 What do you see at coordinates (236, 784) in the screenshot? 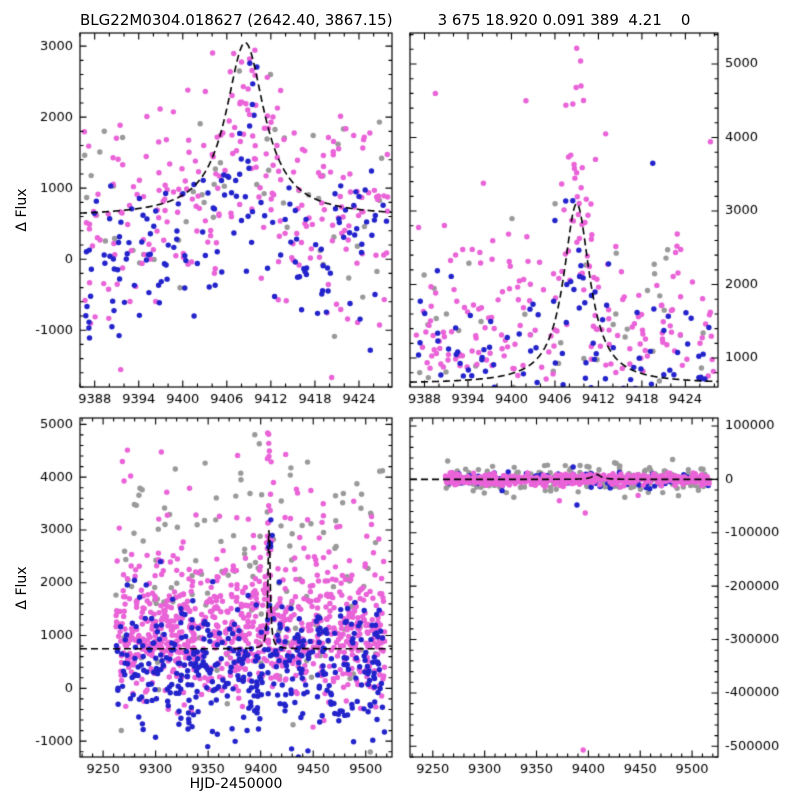
I see `x-axis-label: HJD-2450000` at bounding box center [236, 784].